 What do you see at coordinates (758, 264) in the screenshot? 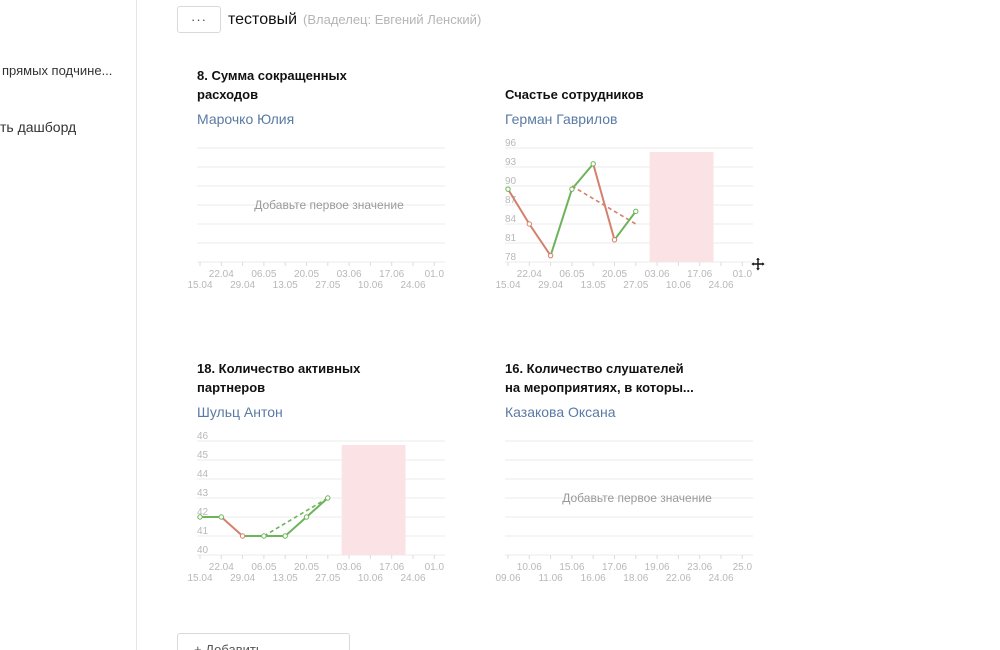
I see `move-icon` at bounding box center [758, 264].